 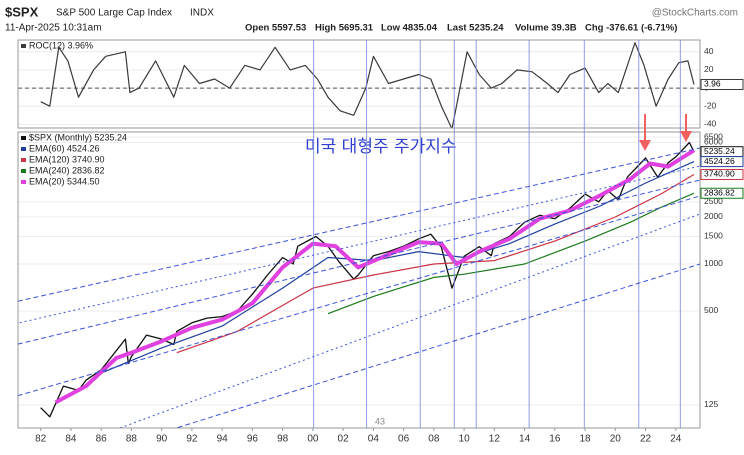 I want to click on x-tick-label: 88, so click(x=132, y=439).